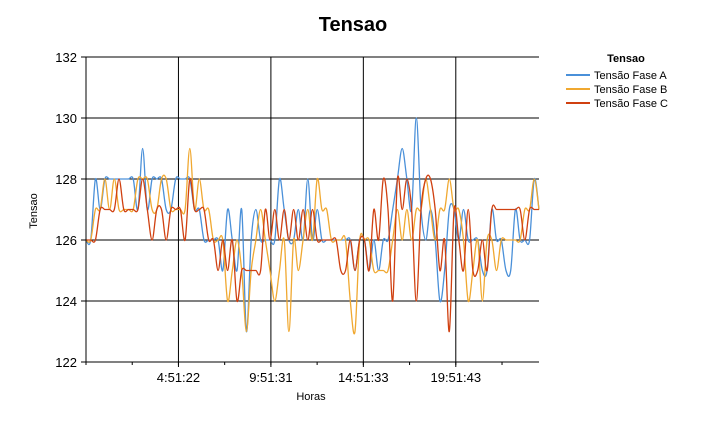 This screenshot has width=707, height=421. Describe the element at coordinates (630, 76) in the screenshot. I see `legend-label: Tensão Fase A` at that location.